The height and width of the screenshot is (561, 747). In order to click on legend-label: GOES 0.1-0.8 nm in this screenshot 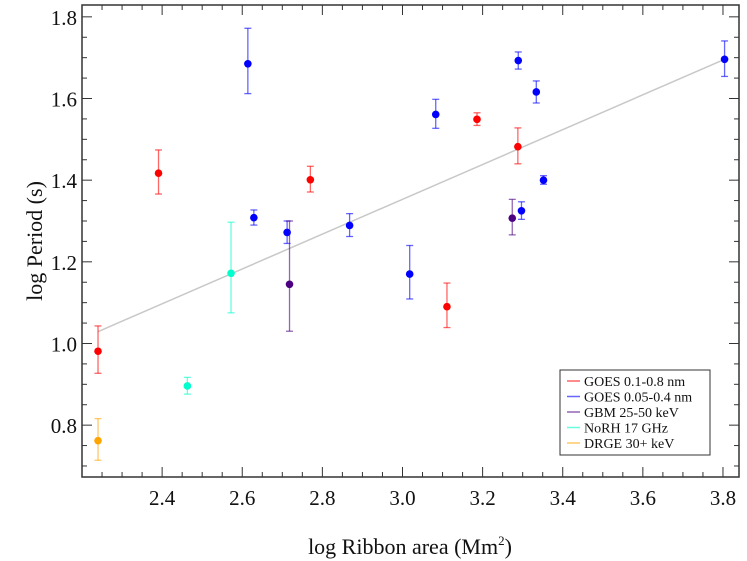, I will do `click(634, 382)`.